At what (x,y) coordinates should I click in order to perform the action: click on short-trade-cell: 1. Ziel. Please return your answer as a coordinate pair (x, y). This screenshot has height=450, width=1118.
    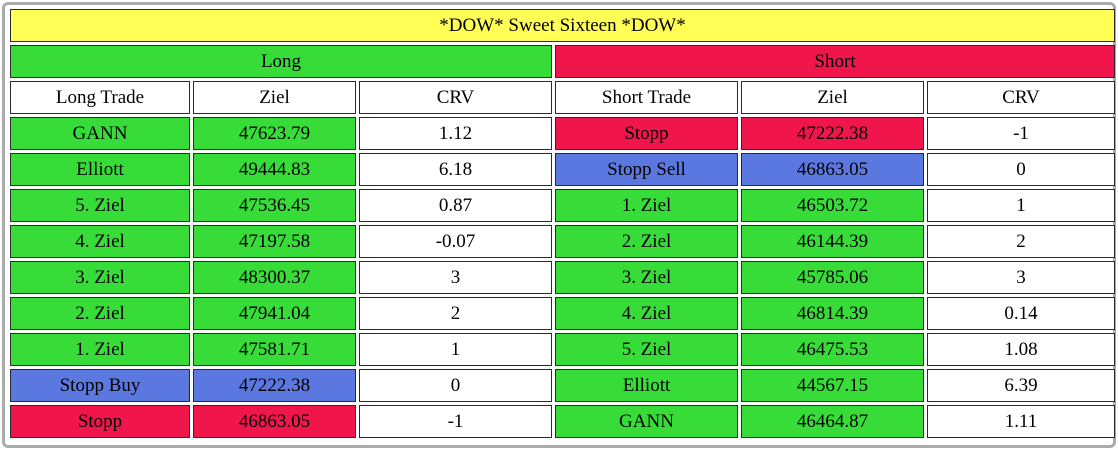
    Looking at the image, I should click on (646, 205).